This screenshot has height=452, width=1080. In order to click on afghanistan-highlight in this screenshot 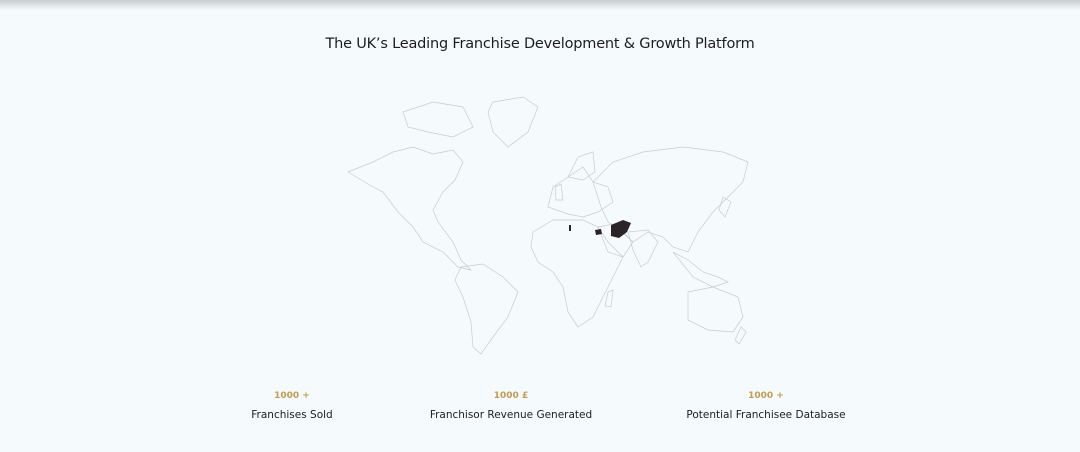, I will do `click(621, 229)`.